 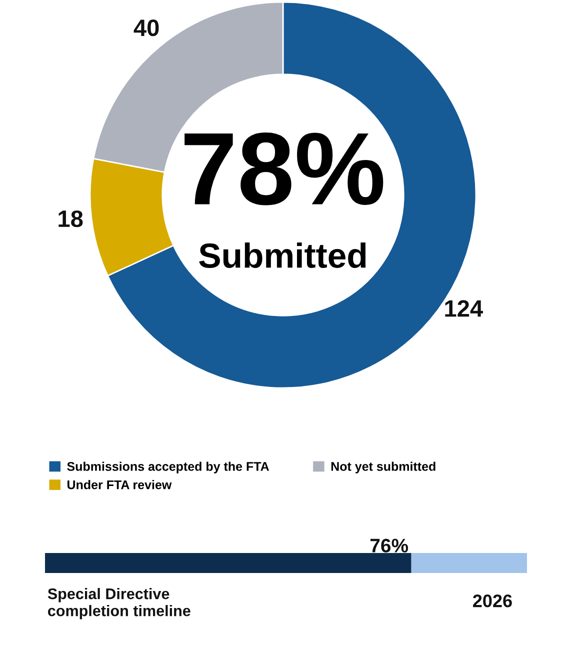 I want to click on text: 78%, so click(x=284, y=169).